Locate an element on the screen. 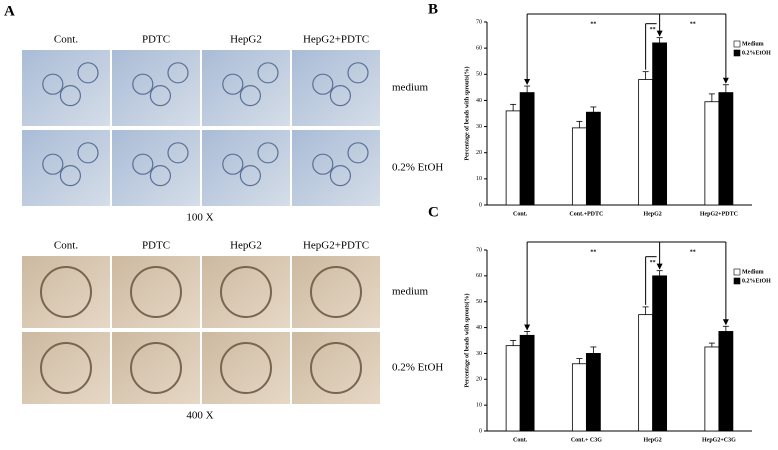 This screenshot has width=778, height=450. panel-label: A is located at coordinates (9, 11).